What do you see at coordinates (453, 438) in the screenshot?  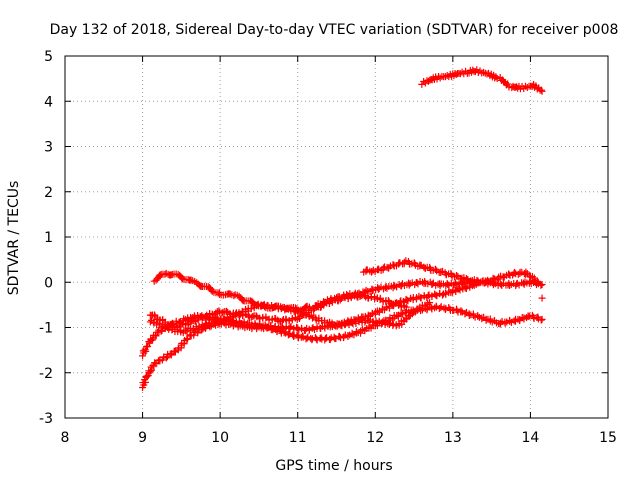 I see `x-tick-label: 13` at bounding box center [453, 438].